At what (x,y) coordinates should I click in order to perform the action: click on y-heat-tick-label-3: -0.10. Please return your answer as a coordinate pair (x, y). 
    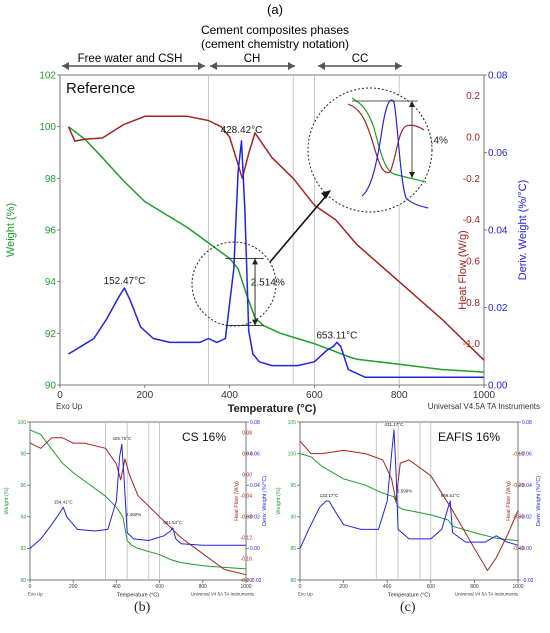
    Looking at the image, I should click on (519, 454).